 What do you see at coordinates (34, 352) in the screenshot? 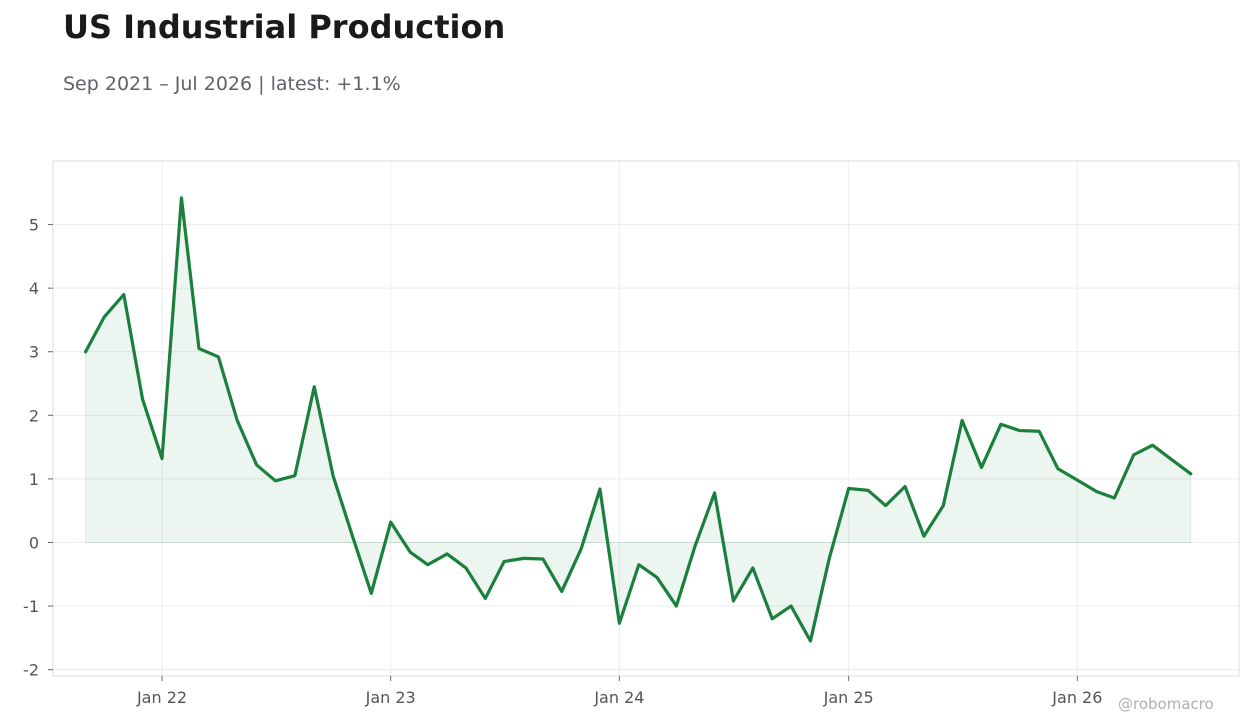
I see `y-tick-label: 3` at bounding box center [34, 352].